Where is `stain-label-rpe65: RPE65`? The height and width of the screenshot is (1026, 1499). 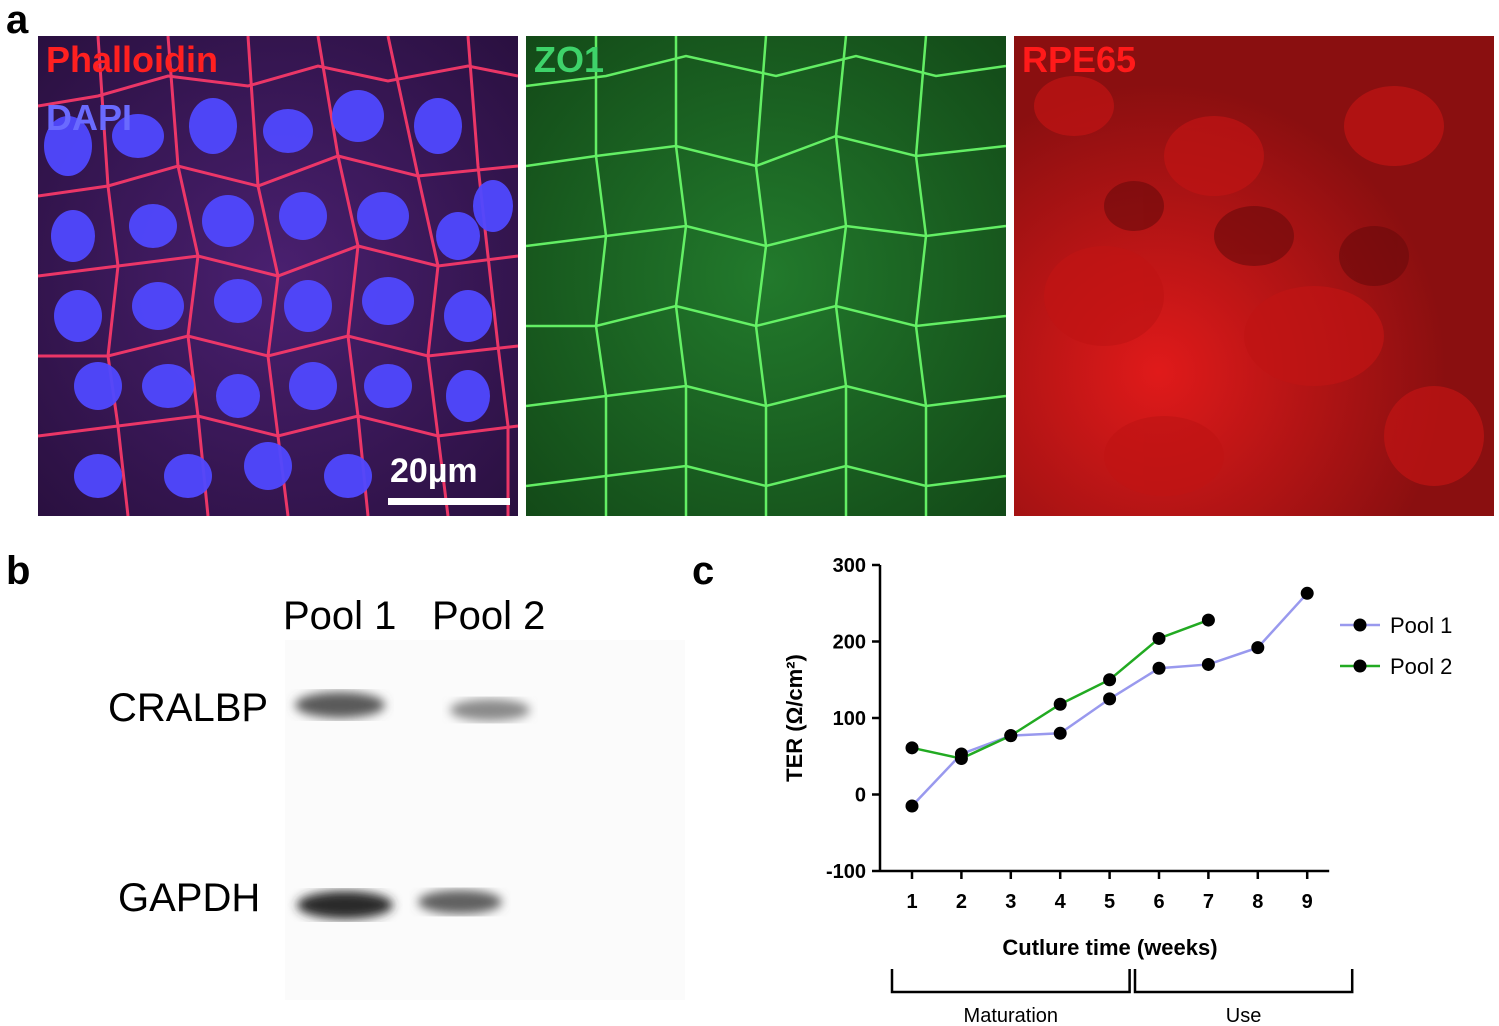
stain-label-rpe65: RPE65 is located at coordinates (1079, 59).